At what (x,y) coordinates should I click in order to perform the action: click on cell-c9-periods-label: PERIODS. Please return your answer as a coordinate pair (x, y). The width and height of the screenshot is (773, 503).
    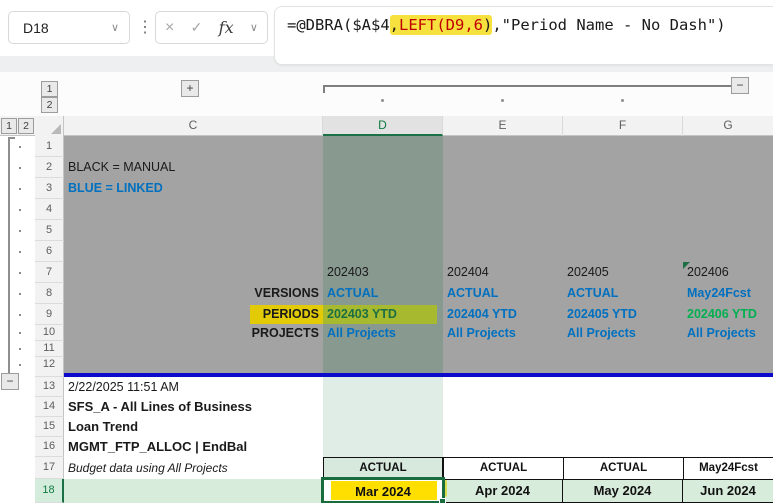
    Looking at the image, I should click on (290, 314).